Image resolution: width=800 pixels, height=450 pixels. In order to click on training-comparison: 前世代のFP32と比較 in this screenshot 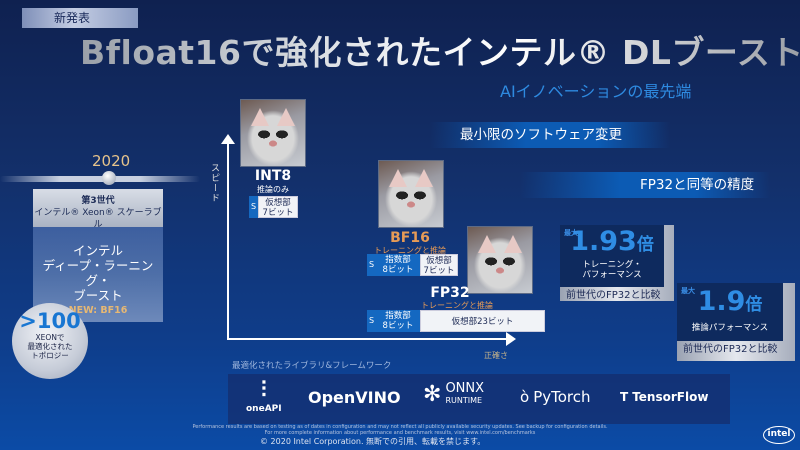, I will do `click(613, 295)`.